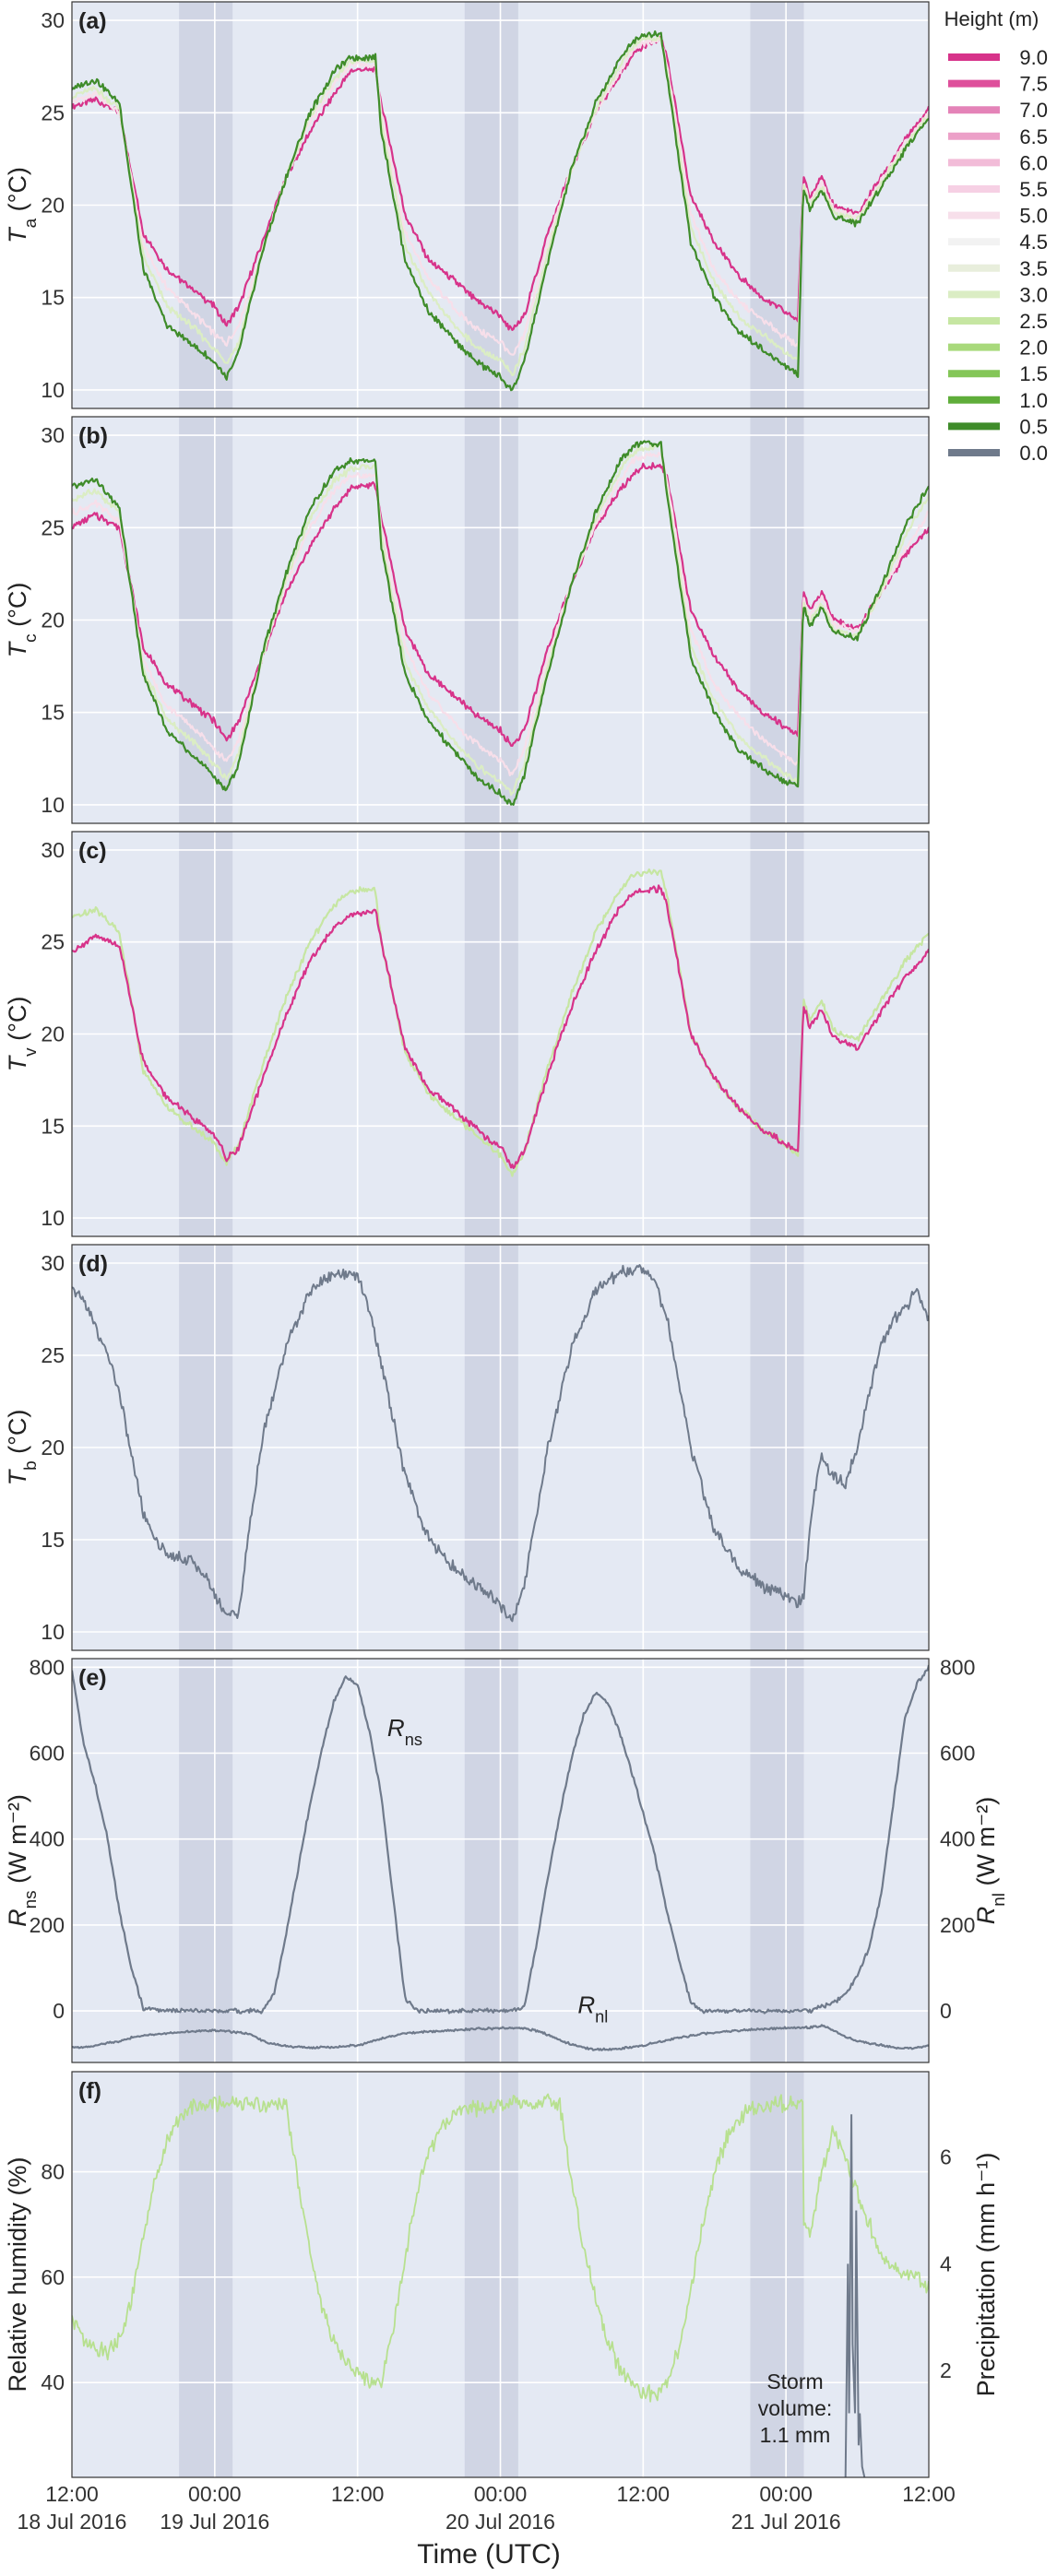  Describe the element at coordinates (1033, 453) in the screenshot. I see `legend-label: 0.0` at that location.